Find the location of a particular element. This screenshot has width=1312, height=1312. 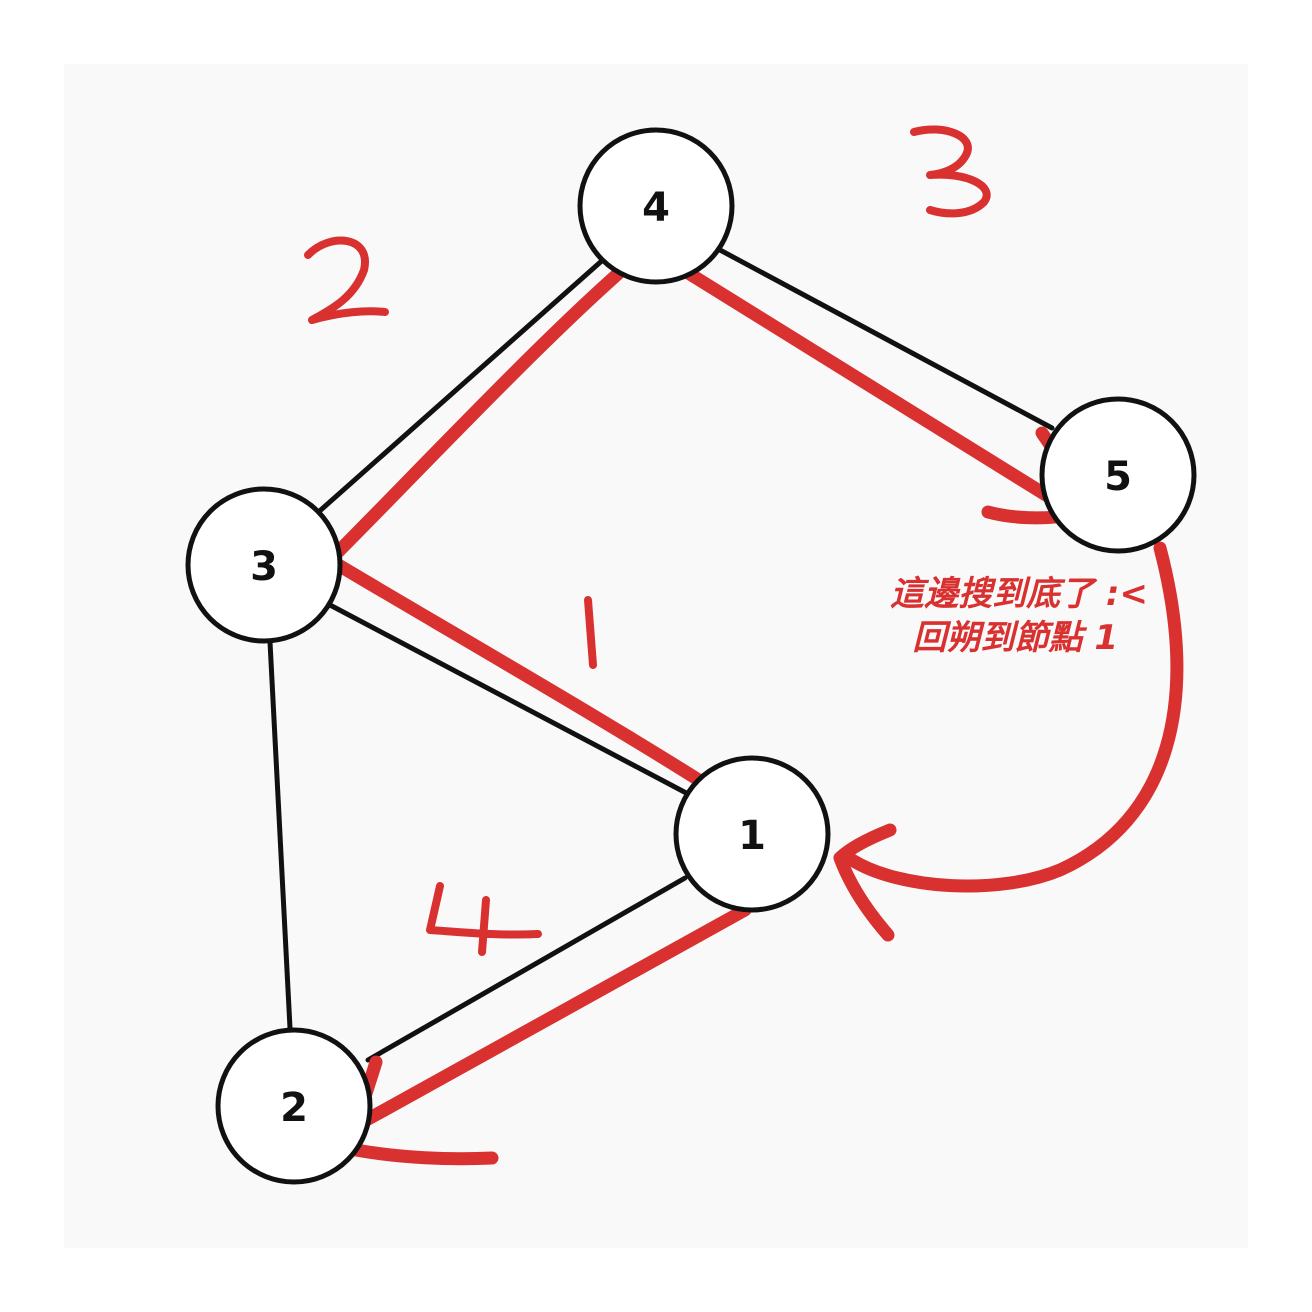

node-1-label: 1 is located at coordinates (752, 836).